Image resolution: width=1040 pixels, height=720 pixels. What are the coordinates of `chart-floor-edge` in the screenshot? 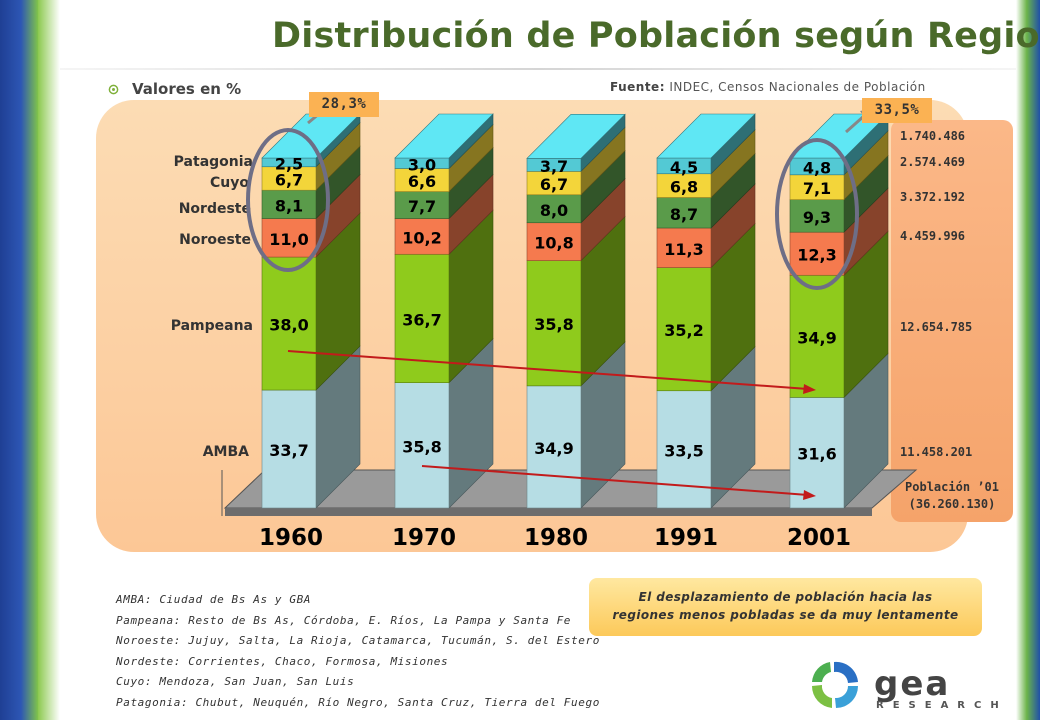 It's located at (548, 512).